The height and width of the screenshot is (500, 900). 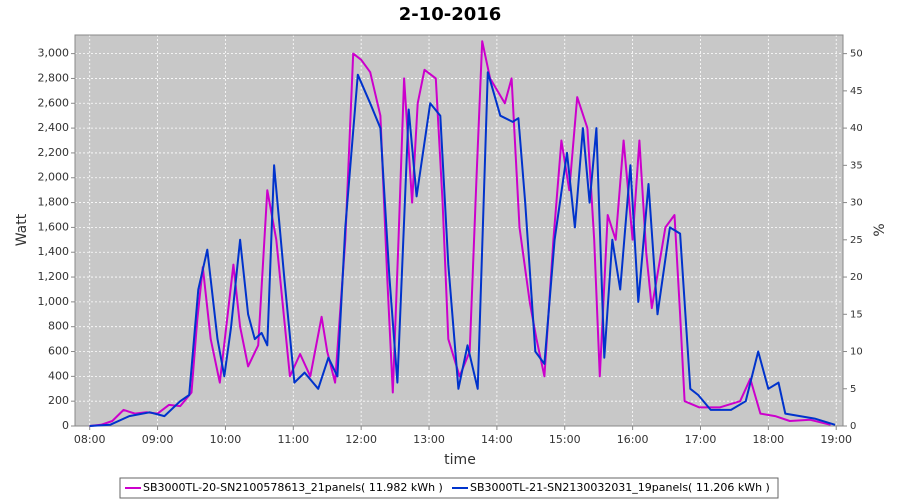 What do you see at coordinates (58, 400) in the screenshot?
I see `y-tick-label: 200` at bounding box center [58, 400].